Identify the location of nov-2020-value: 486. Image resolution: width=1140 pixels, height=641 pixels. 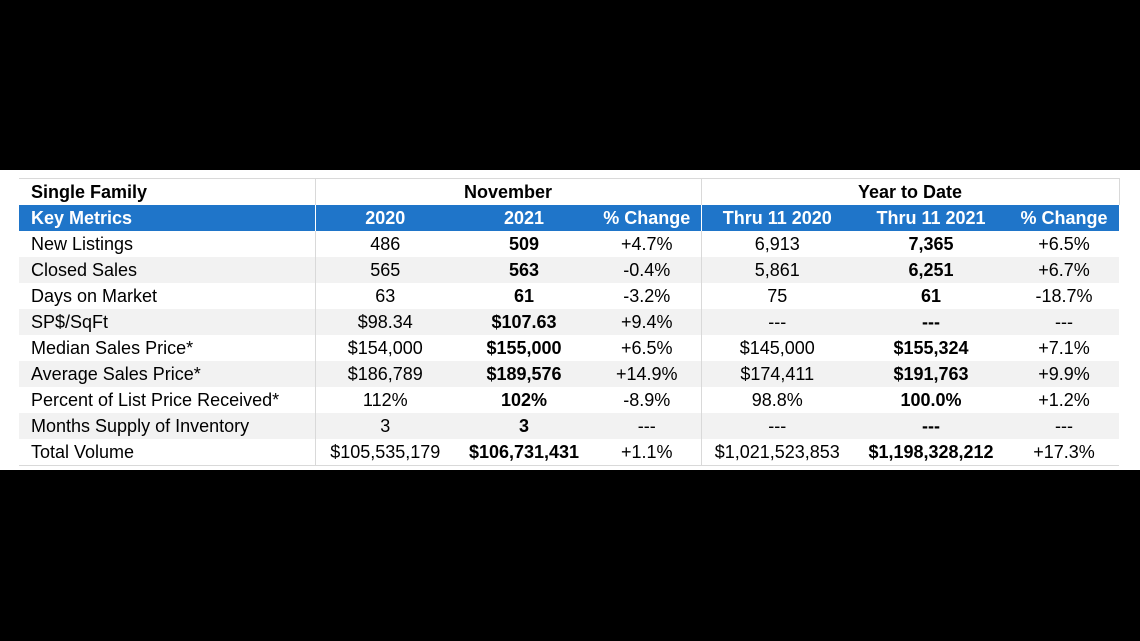
(384, 244).